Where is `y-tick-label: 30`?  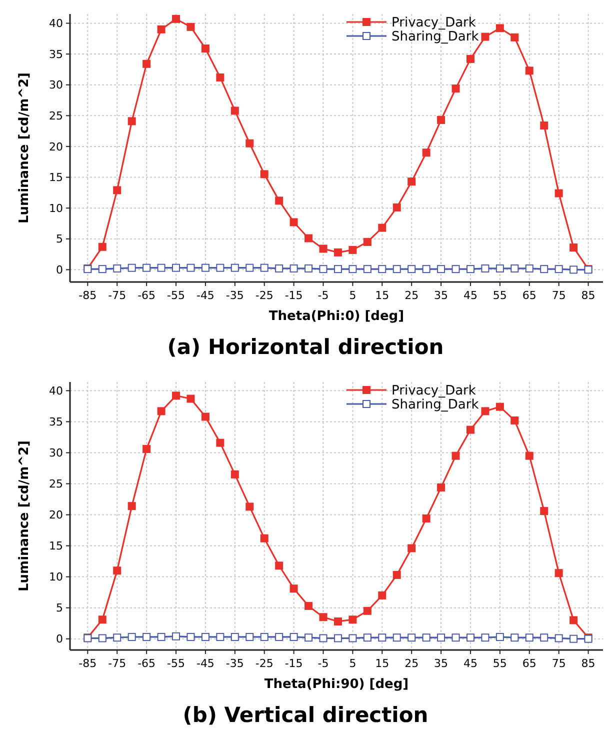 y-tick-label: 30 is located at coordinates (56, 453).